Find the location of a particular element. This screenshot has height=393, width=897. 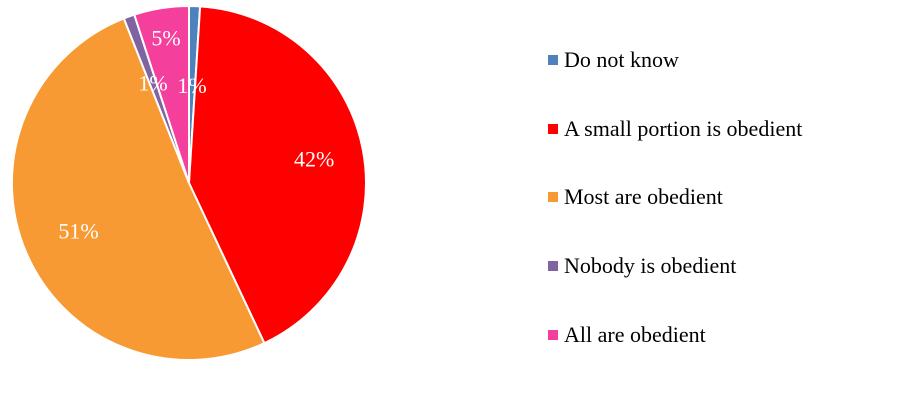

legend-item: Nobody is obedient is located at coordinates (675, 266).